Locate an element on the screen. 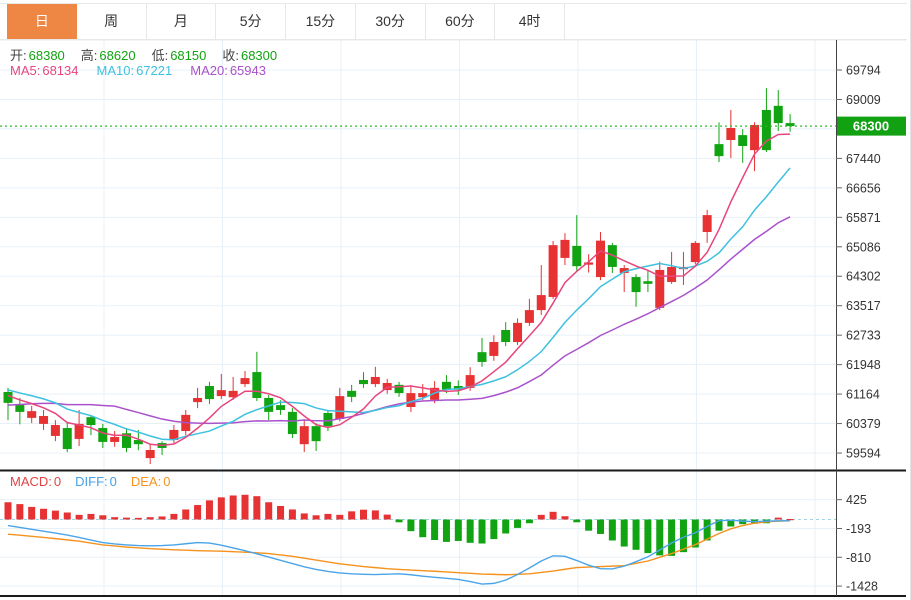 The image size is (911, 600). price-tick-label: 69009 is located at coordinates (863, 100).